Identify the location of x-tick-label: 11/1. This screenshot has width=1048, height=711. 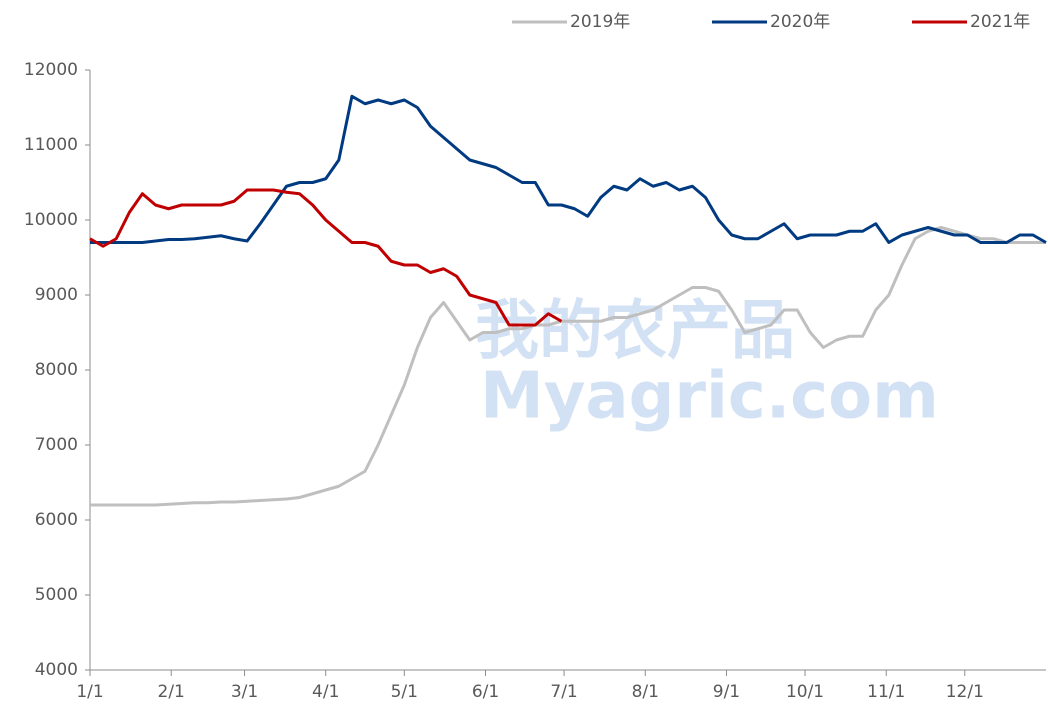
(886, 692).